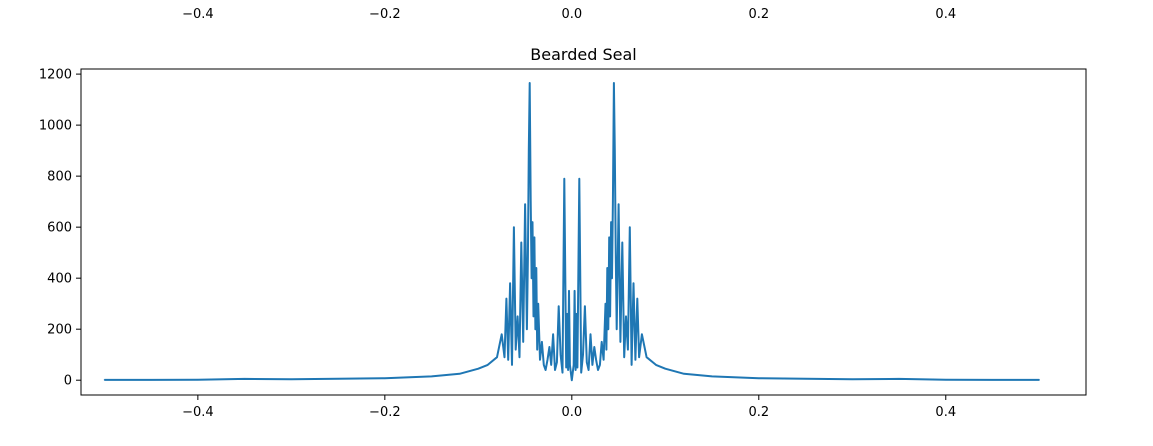 The width and height of the screenshot is (1153, 446). I want to click on chart-title: Bearded Seal, so click(583, 54).